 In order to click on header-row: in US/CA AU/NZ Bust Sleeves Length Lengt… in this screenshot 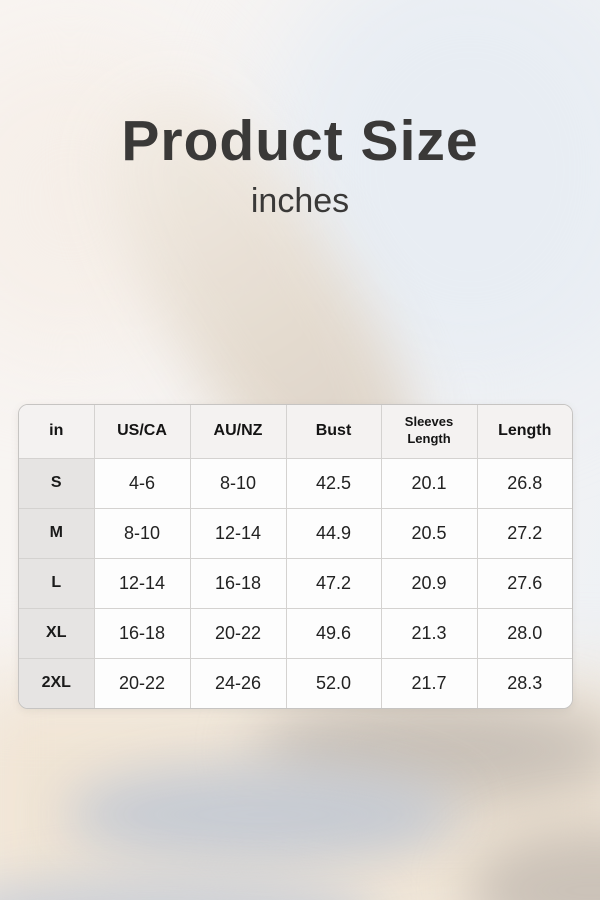, I will do `click(295, 432)`.